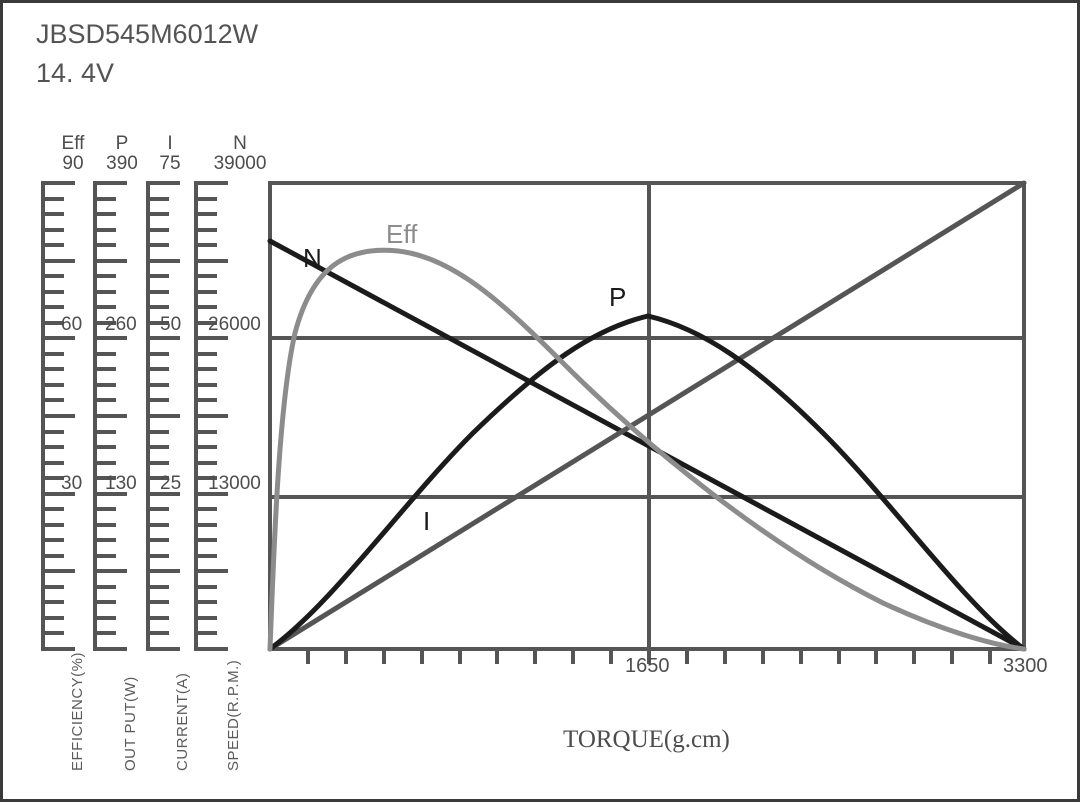  Describe the element at coordinates (75, 73) in the screenshot. I see `page-title-voltage: 14. 4V` at that location.